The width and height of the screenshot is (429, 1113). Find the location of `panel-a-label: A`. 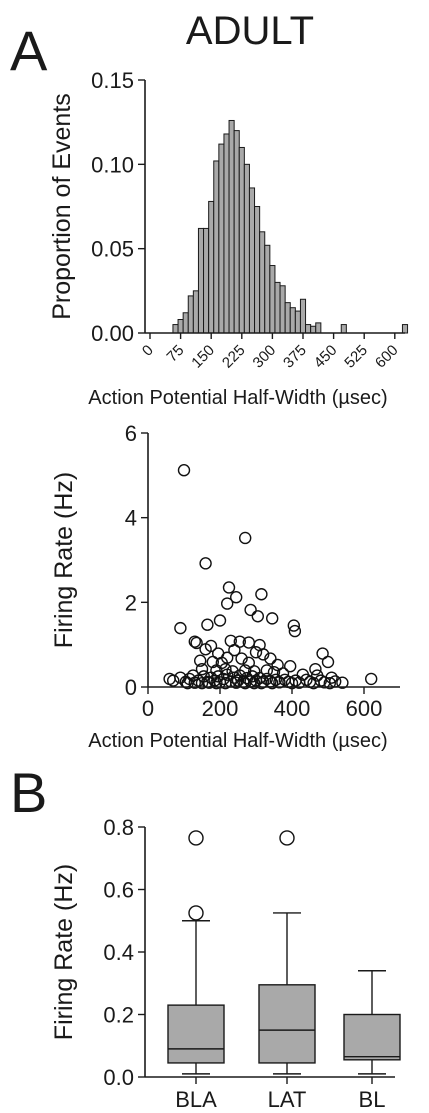

panel-a-label: A is located at coordinates (29, 50).